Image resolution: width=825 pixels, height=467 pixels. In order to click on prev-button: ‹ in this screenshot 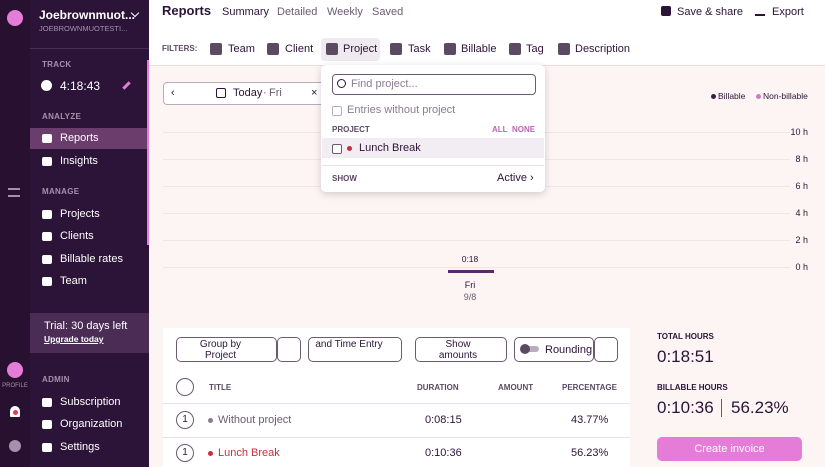, I will do `click(173, 93)`.